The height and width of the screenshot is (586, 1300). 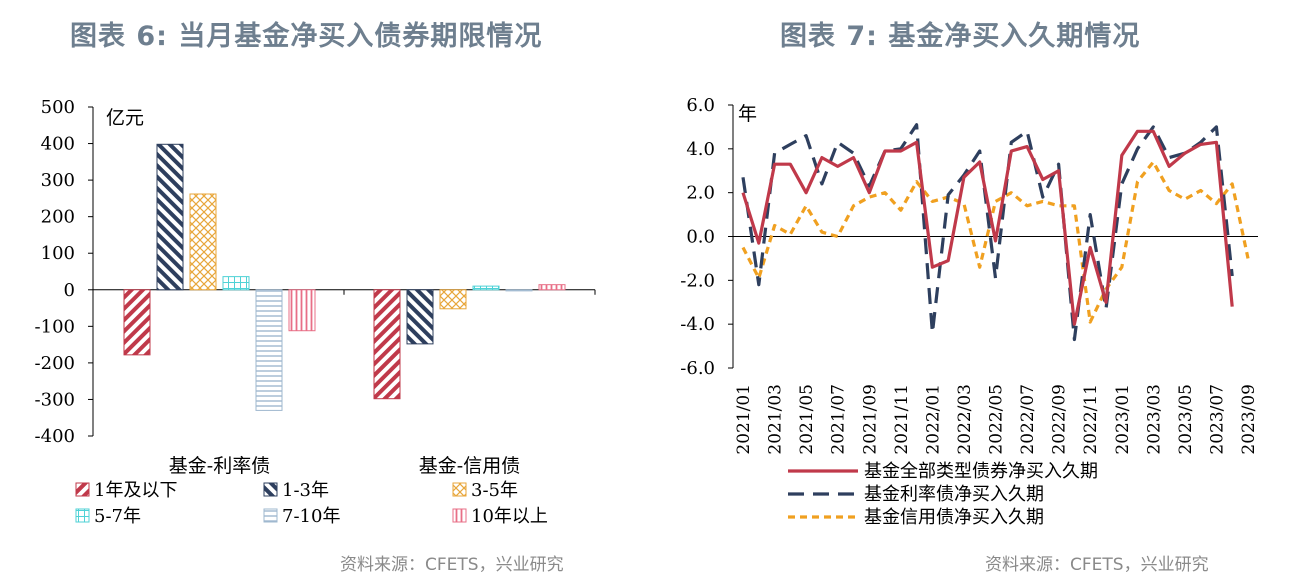 I want to click on legend-label: 5-7年, so click(x=117, y=516).